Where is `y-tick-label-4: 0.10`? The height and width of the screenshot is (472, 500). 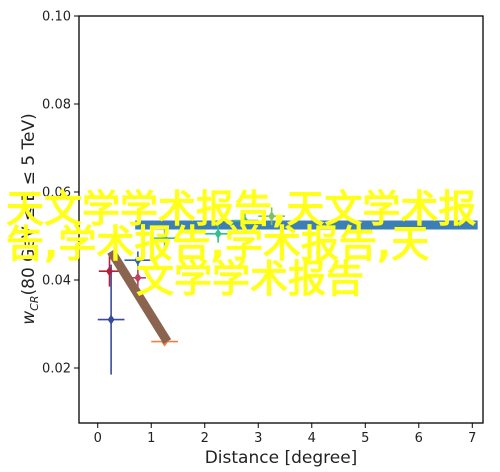 y-tick-label-4: 0.10 is located at coordinates (56, 17).